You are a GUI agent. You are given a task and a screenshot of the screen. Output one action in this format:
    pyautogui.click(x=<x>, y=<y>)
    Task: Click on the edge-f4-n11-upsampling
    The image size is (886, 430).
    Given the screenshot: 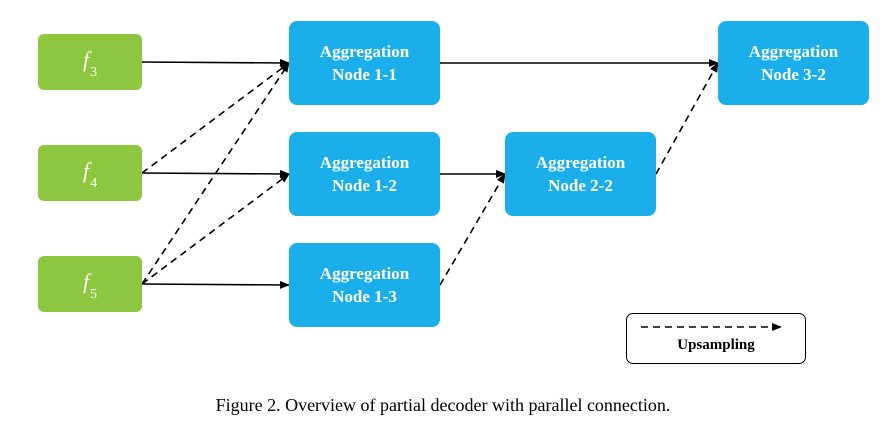 What is the action you would take?
    pyautogui.click(x=215, y=118)
    